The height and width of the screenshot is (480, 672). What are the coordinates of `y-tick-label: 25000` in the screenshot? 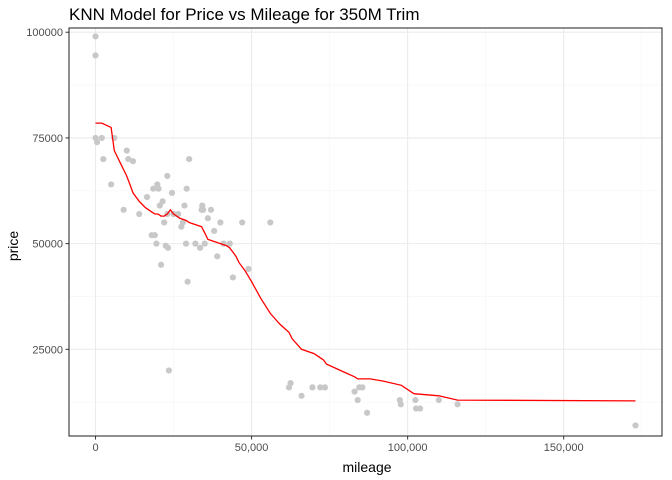 It's located at (47, 350).